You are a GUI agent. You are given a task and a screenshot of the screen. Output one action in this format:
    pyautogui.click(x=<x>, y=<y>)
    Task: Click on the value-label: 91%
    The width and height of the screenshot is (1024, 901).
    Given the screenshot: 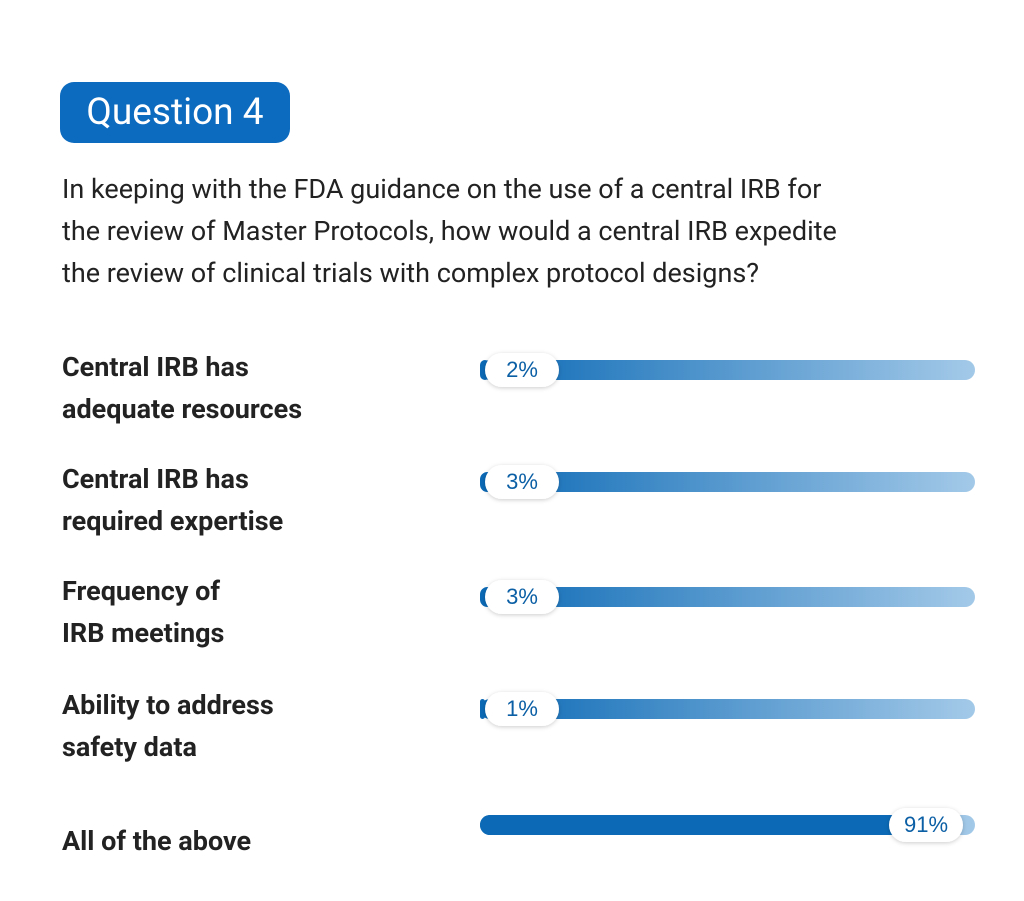 What is the action you would take?
    pyautogui.click(x=926, y=824)
    